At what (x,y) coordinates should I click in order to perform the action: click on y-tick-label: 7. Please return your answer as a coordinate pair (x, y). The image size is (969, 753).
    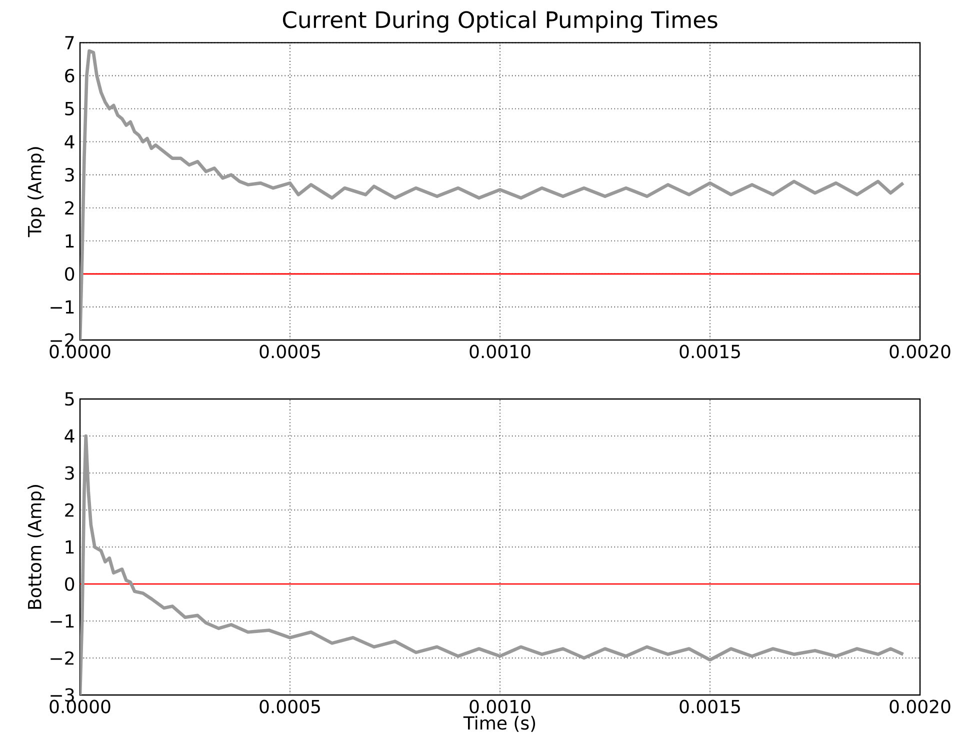
    Looking at the image, I should click on (69, 43).